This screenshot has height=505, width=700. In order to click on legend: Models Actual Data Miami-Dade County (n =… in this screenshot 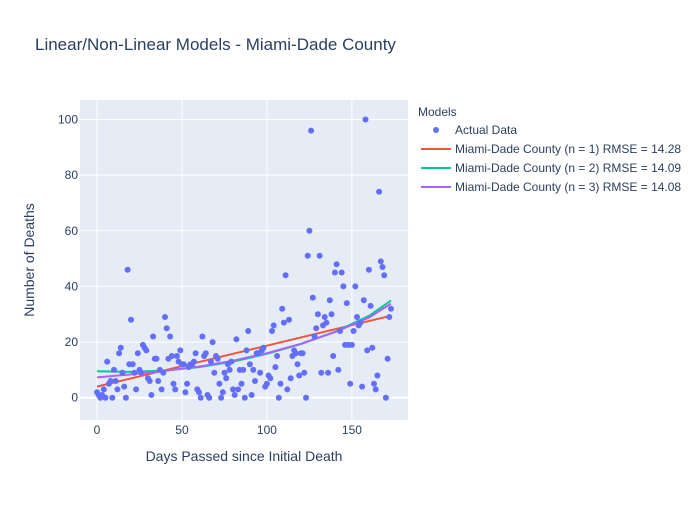, I will do `click(549, 149)`.